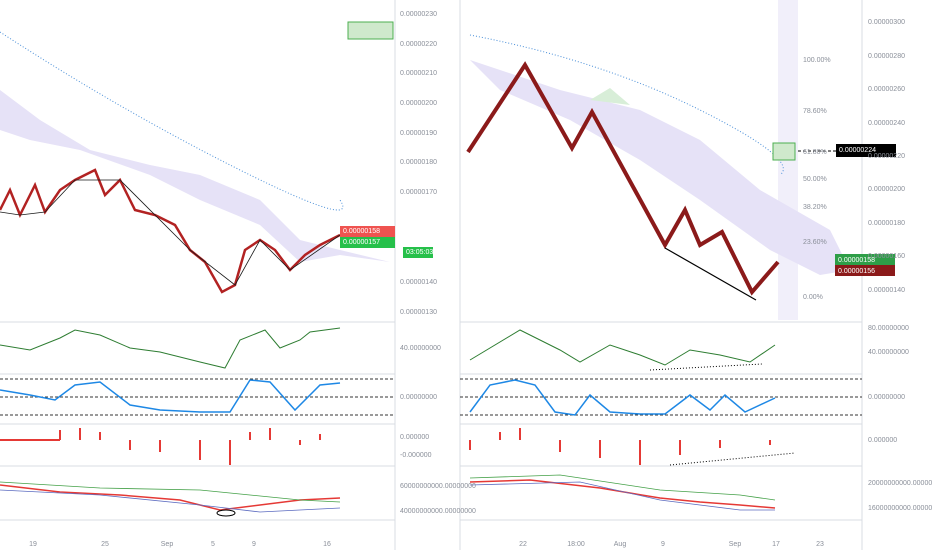 The image size is (932, 550). What do you see at coordinates (418, 312) in the screenshot?
I see `price-label: 0.00000130` at bounding box center [418, 312].